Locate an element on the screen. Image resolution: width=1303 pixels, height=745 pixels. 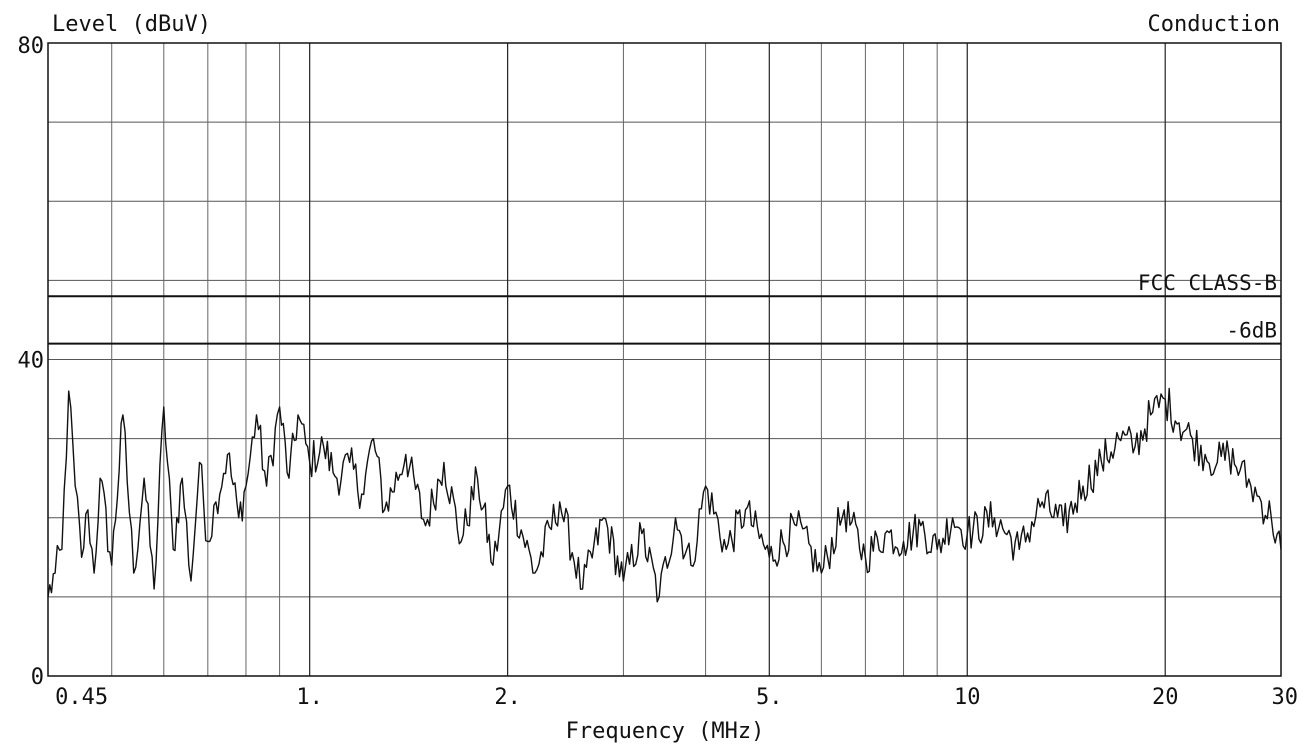
x-tick-label: 20 is located at coordinates (1165, 697).